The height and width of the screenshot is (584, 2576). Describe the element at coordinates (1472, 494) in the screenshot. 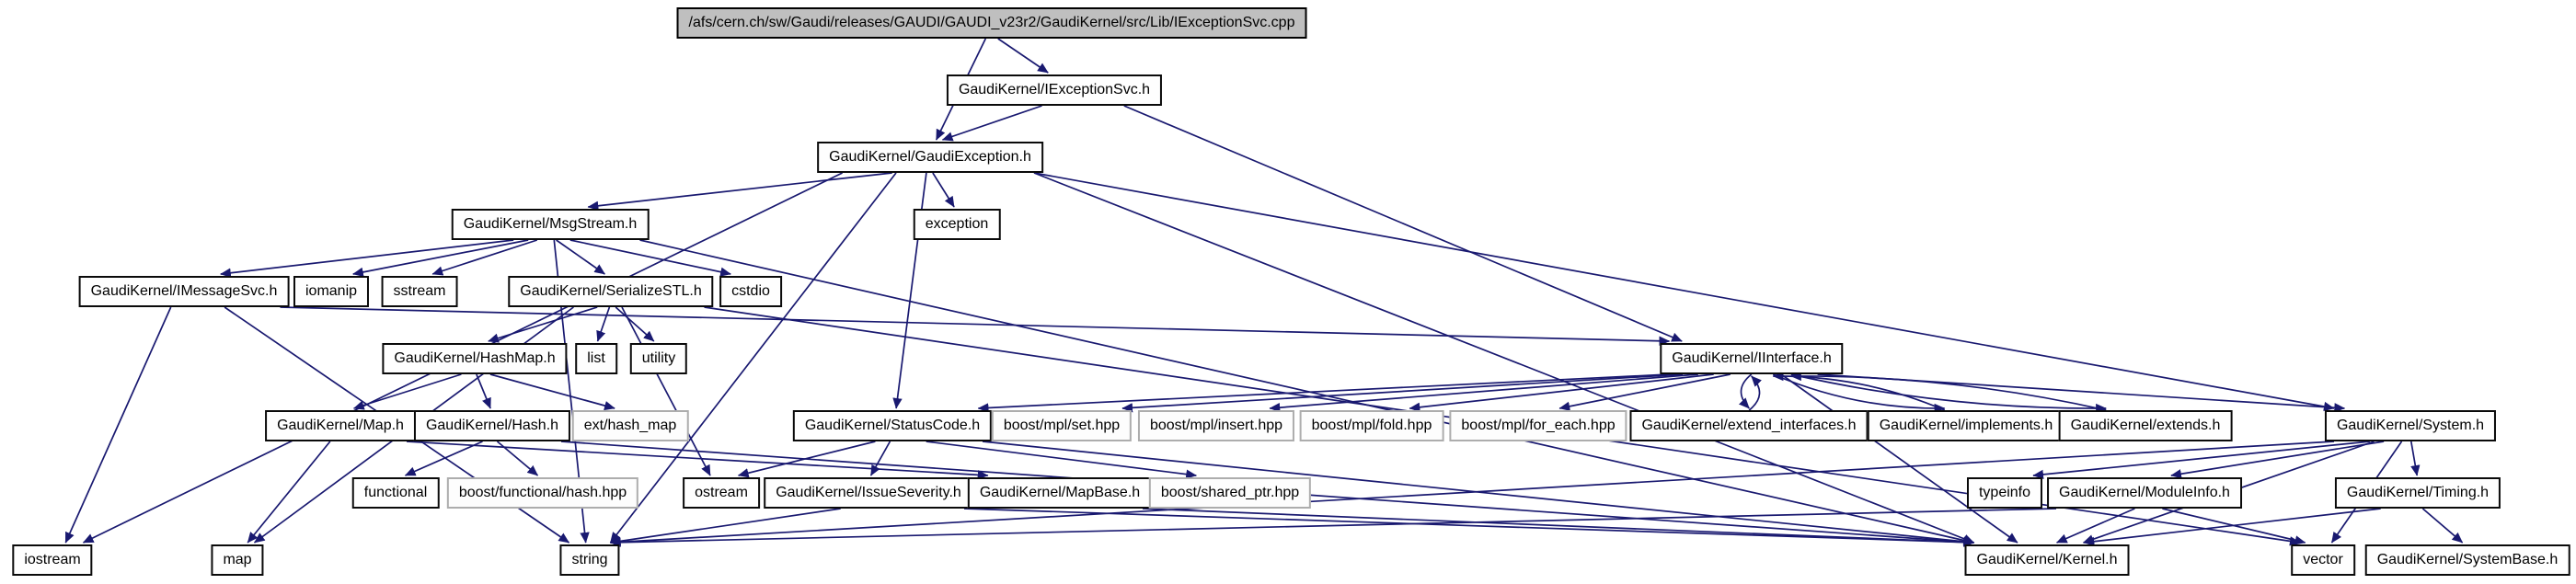

I see `edge-system-string` at that location.